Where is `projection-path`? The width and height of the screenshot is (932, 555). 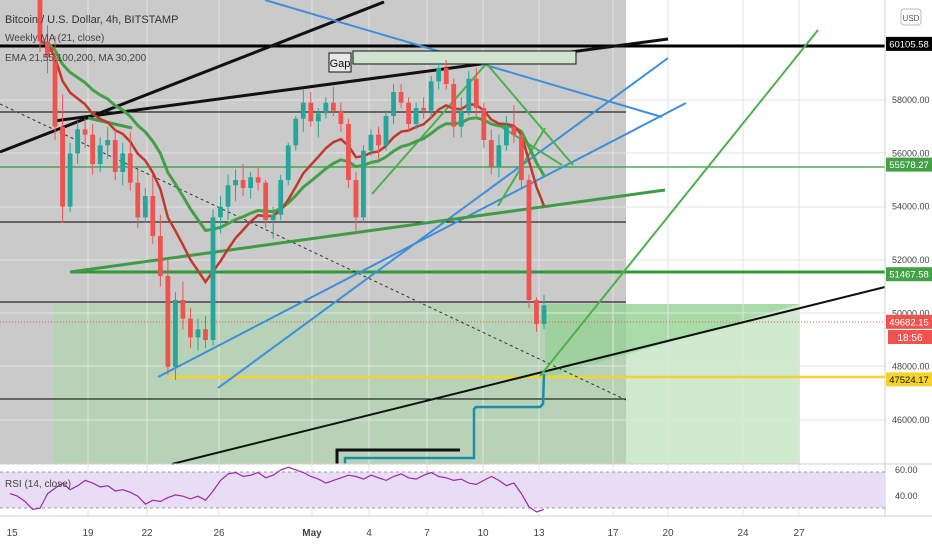
projection-path is located at coordinates (444, 418).